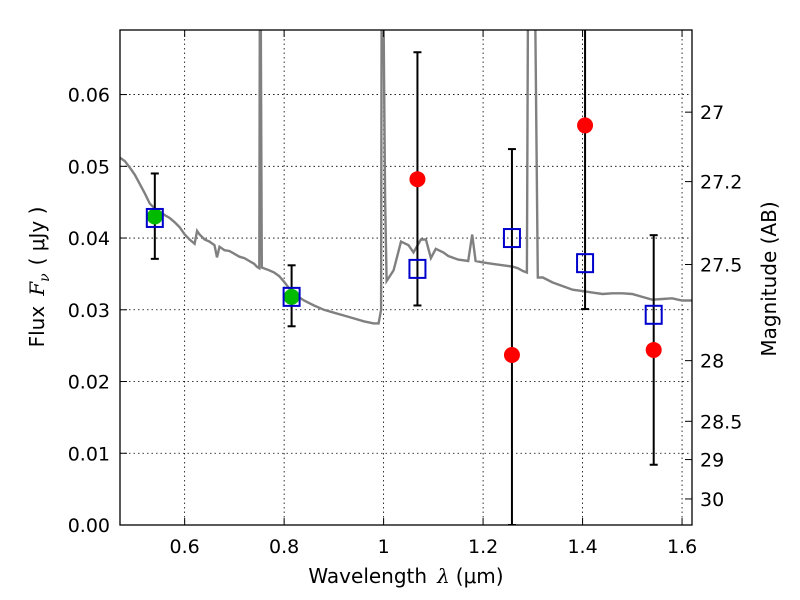  I want to click on right-tick-label: 27.2, so click(721, 183).